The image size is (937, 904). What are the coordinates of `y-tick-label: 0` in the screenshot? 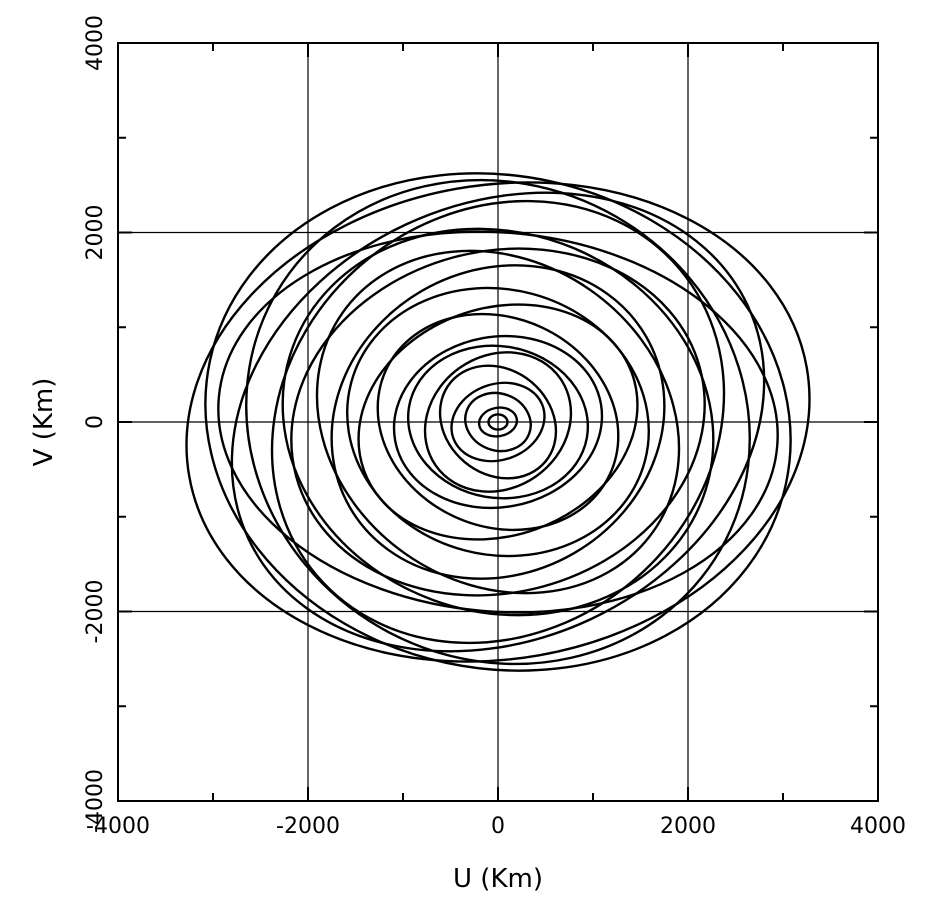 It's located at (95, 422).